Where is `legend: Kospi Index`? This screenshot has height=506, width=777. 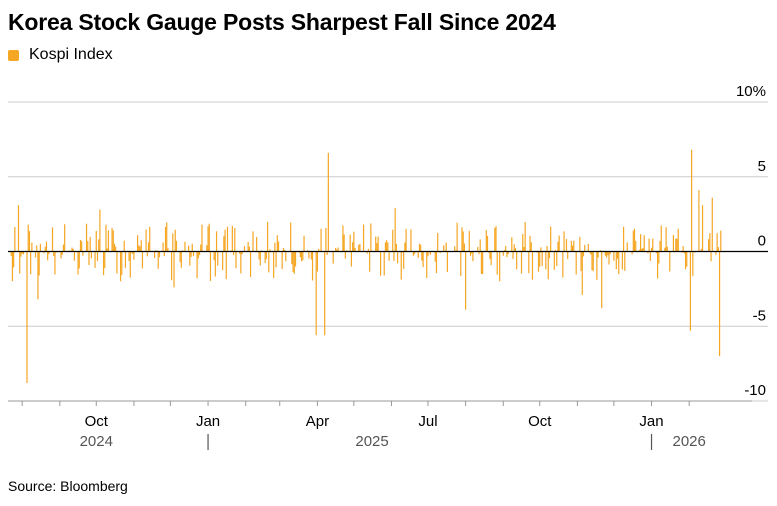
legend: Kospi Index is located at coordinates (60, 55).